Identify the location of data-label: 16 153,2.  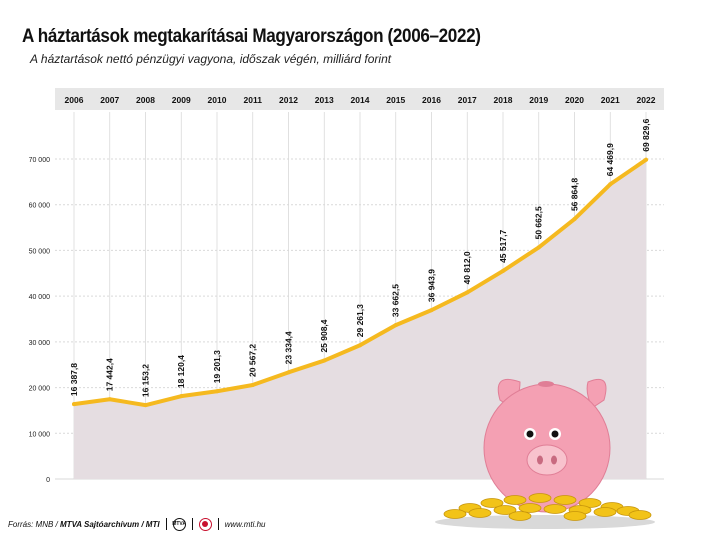
(146, 380).